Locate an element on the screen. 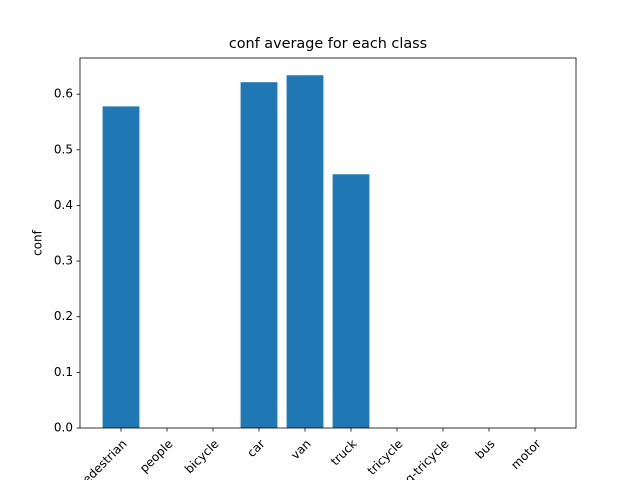 Image resolution: width=640 pixels, height=480 pixels. y-tick-label: 0.5 is located at coordinates (63, 149).